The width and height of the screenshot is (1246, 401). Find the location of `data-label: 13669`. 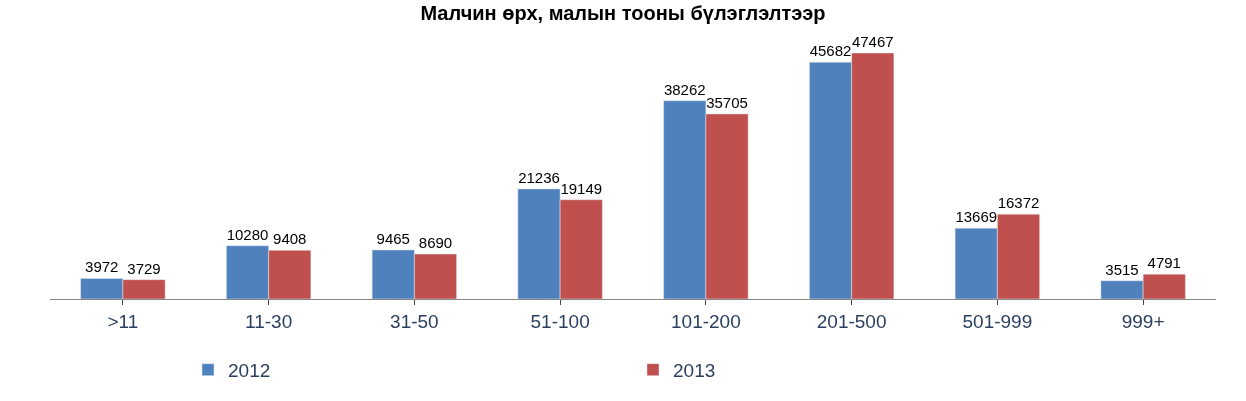

data-label: 13669 is located at coordinates (976, 217).